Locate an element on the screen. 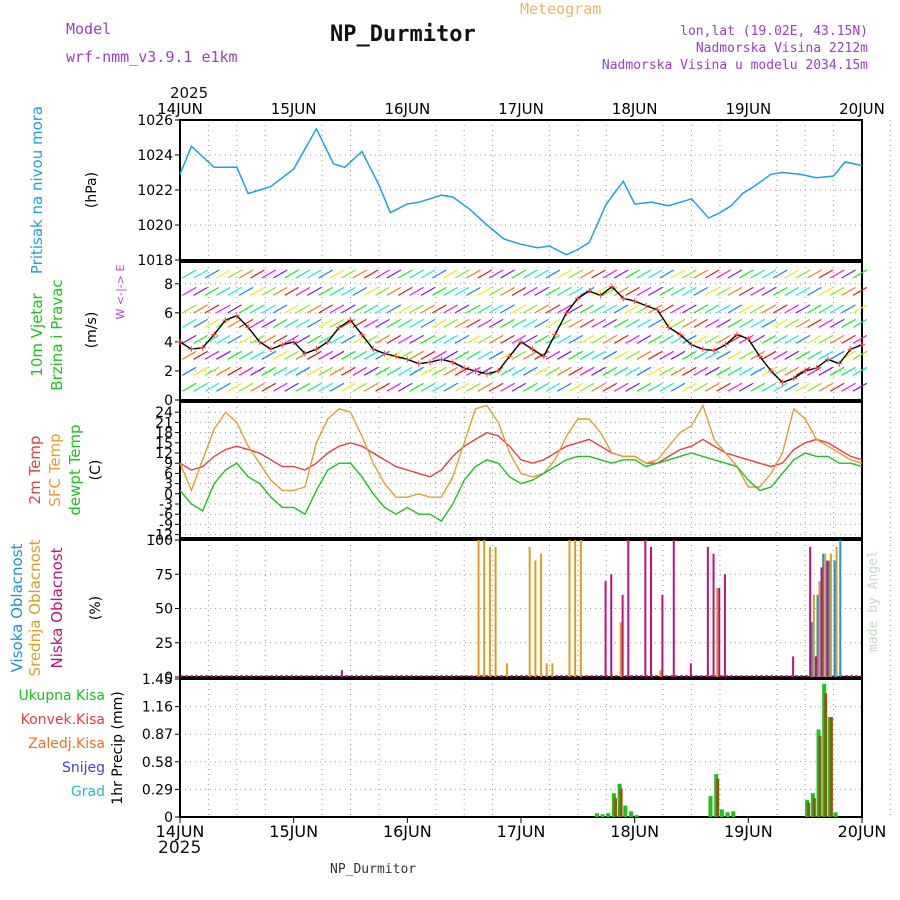  cloud-ylabel-low: Niska Oblacnost is located at coordinates (57, 607).